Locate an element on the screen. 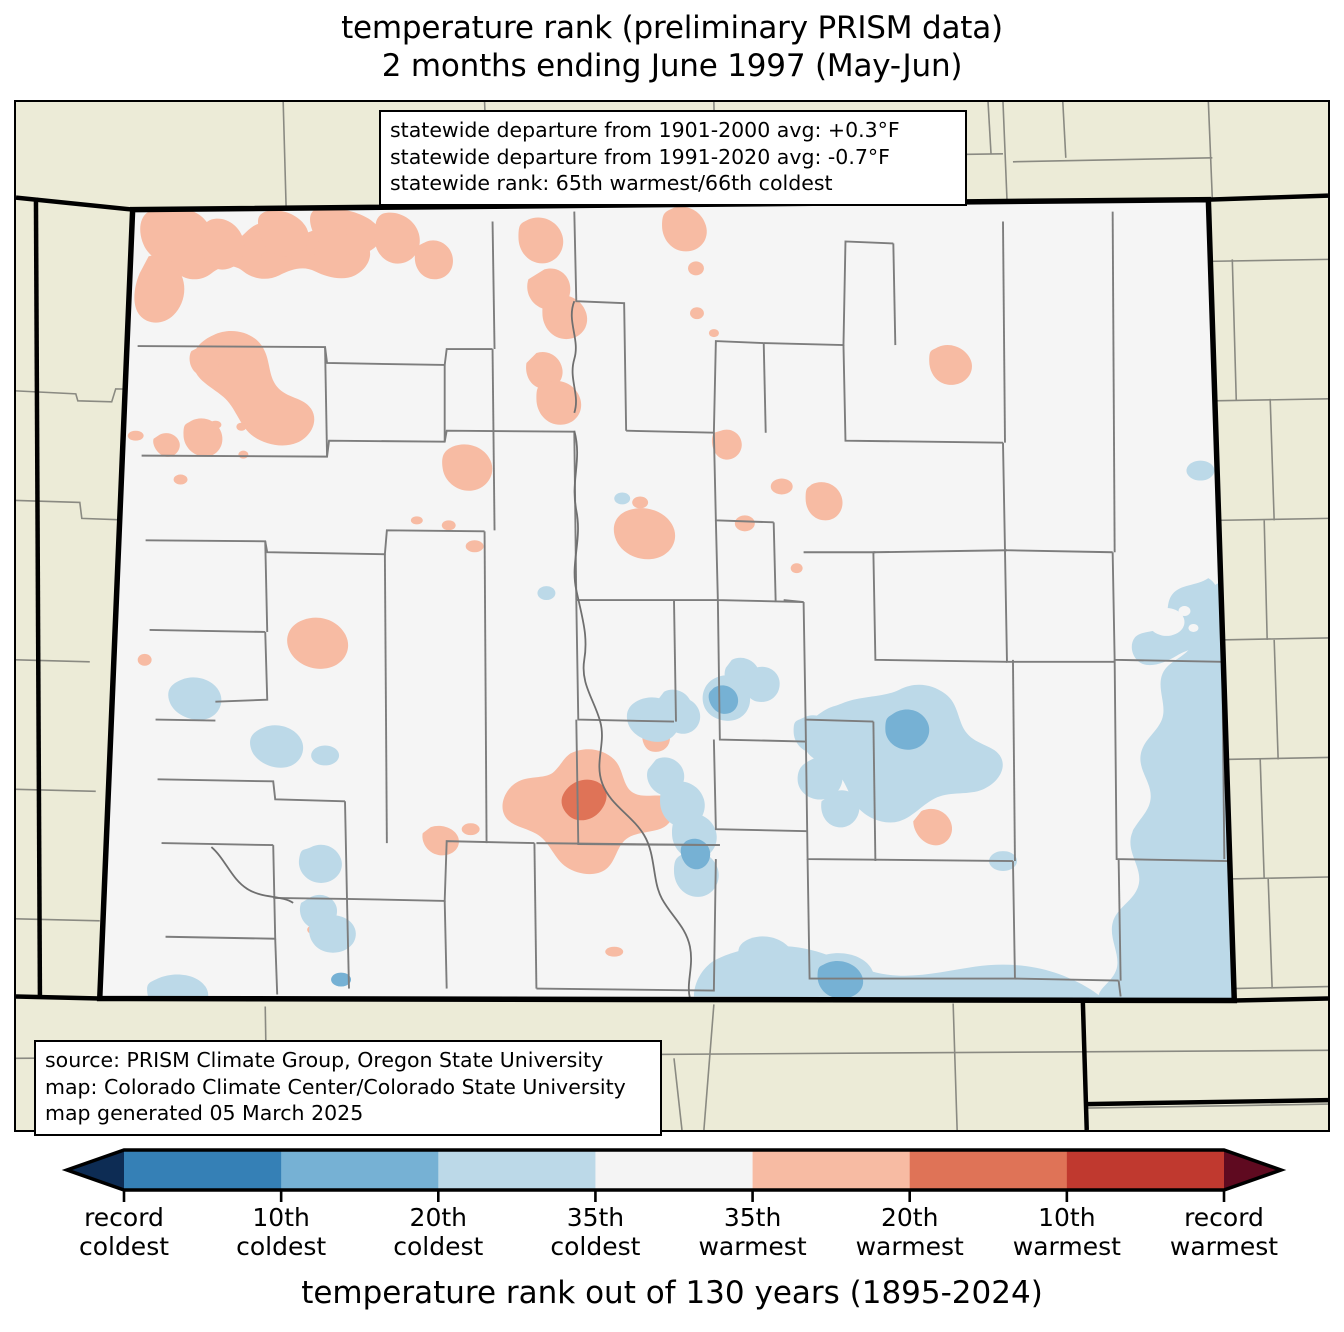  colorbar is located at coordinates (672, 1175).